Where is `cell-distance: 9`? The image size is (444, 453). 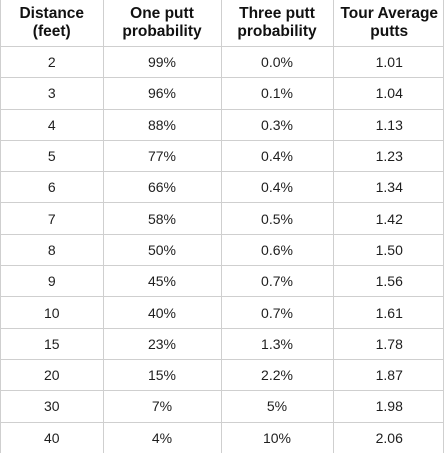
cell-distance: 9 is located at coordinates (52, 281).